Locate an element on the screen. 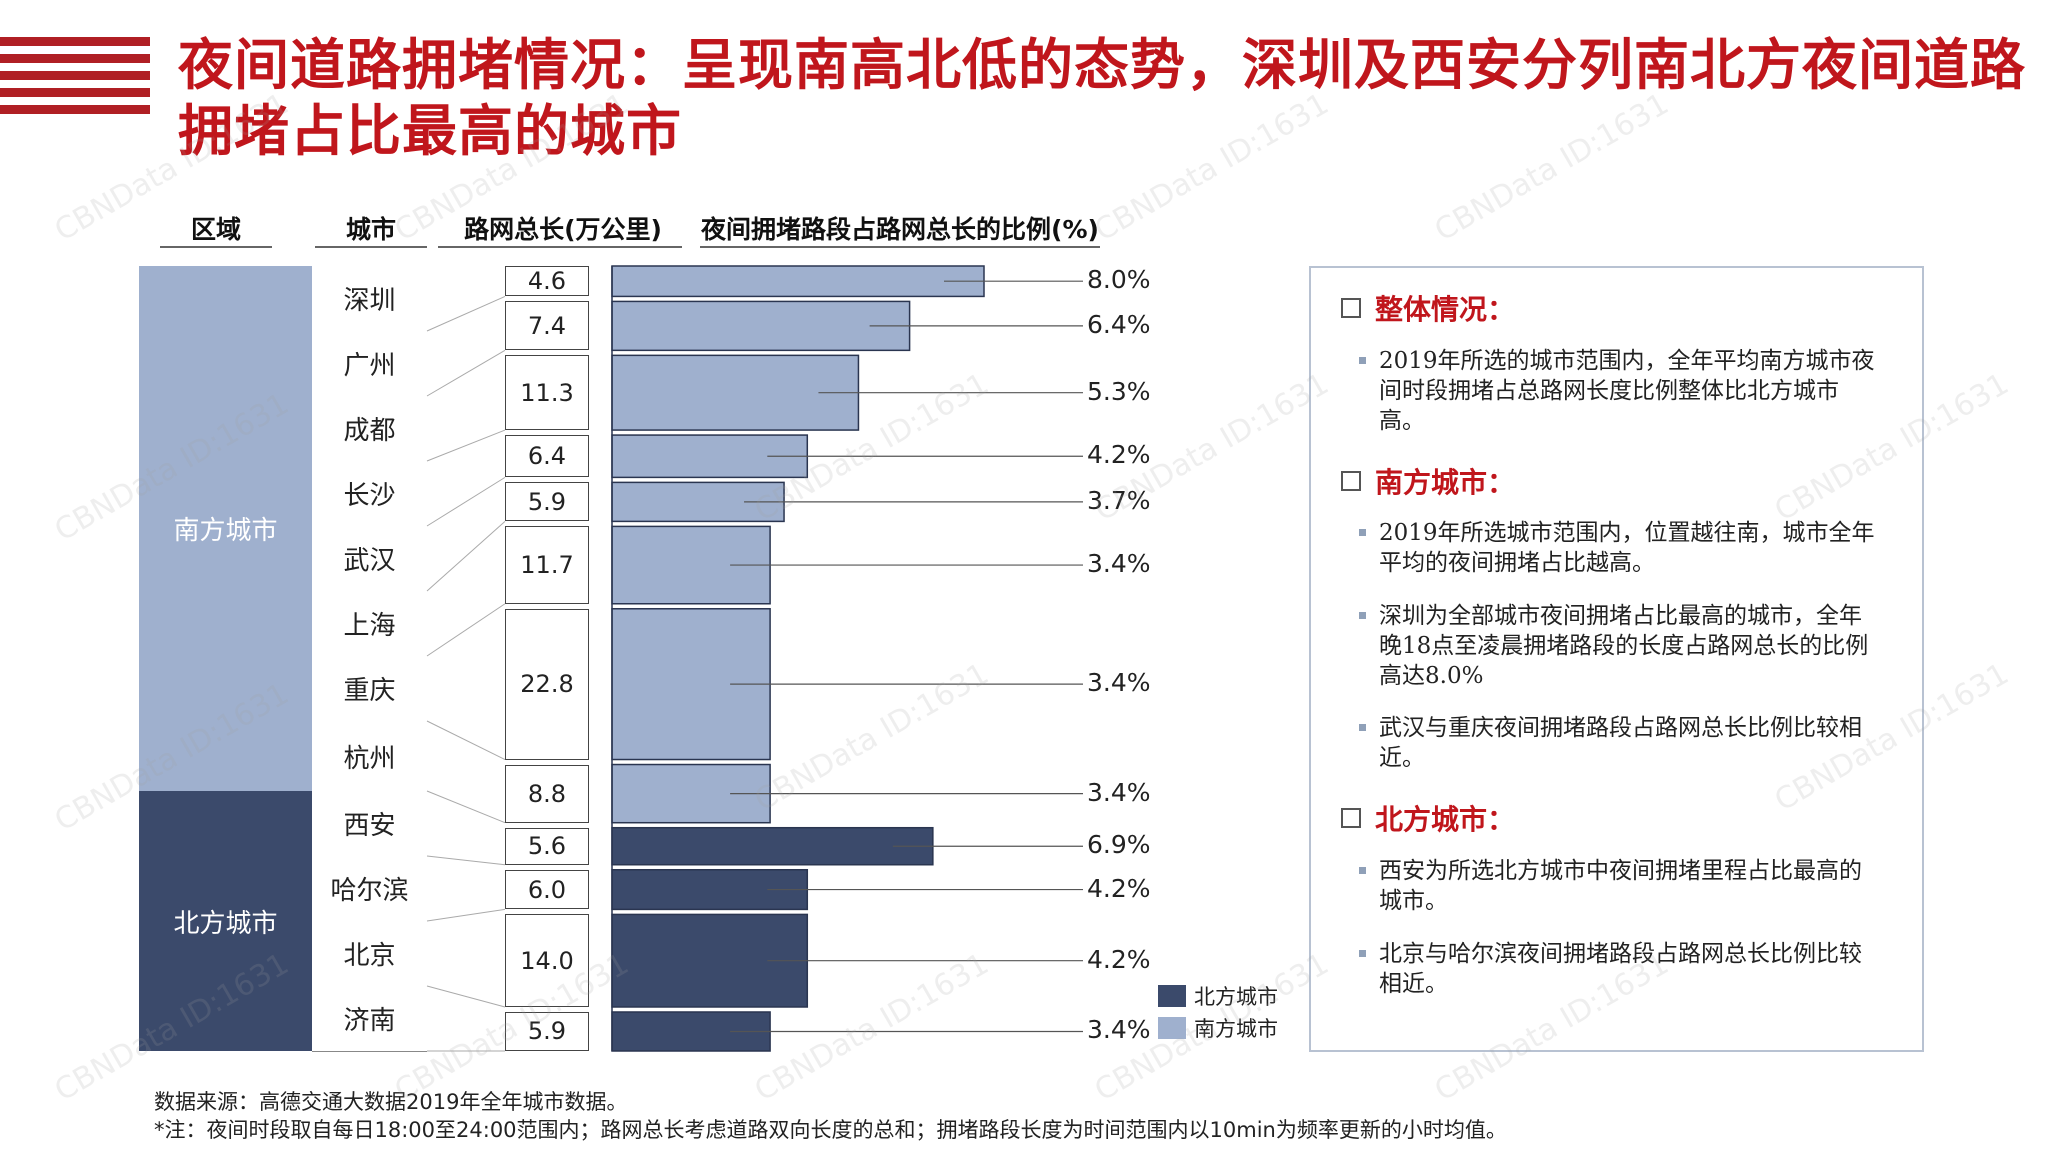 The height and width of the screenshot is (1152, 2048). bullet-text: 武汉与重庆夜间拥堵路段占路网总长比例比较相近。 is located at coordinates (1620, 743).